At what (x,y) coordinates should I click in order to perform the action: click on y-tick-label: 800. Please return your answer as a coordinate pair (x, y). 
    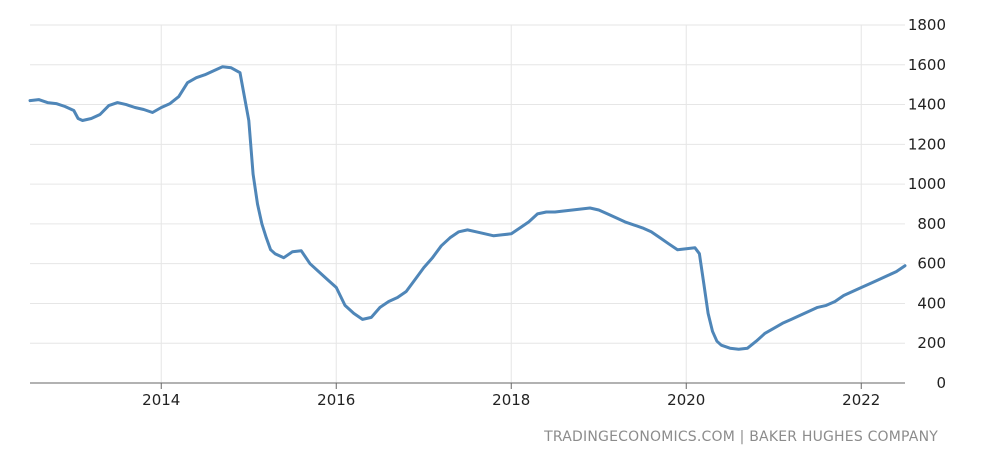
    Looking at the image, I should click on (931, 224).